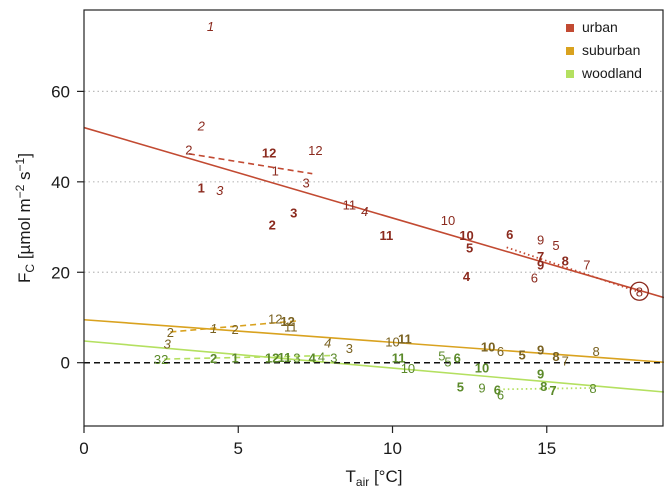 The image size is (664, 491). I want to click on y-tick-label: 0, so click(65, 363).